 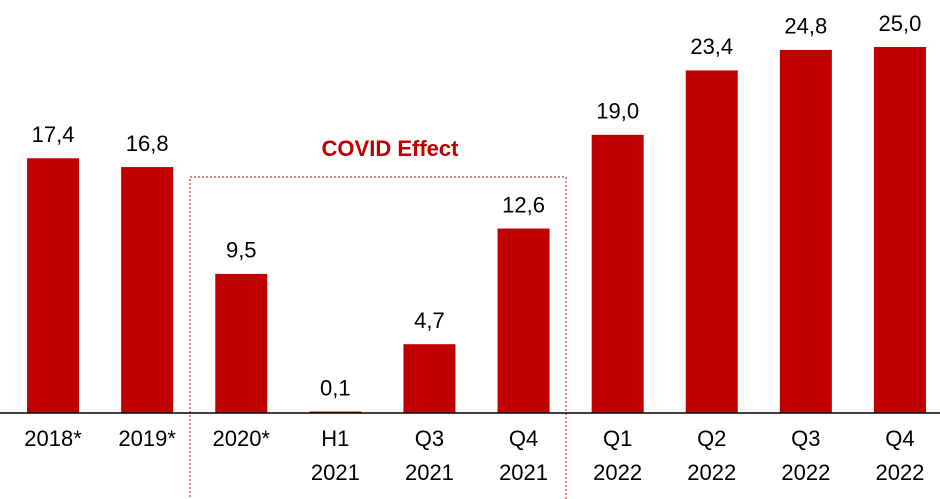 What do you see at coordinates (805, 455) in the screenshot?
I see `x-tick-label: Q3 2022` at bounding box center [805, 455].